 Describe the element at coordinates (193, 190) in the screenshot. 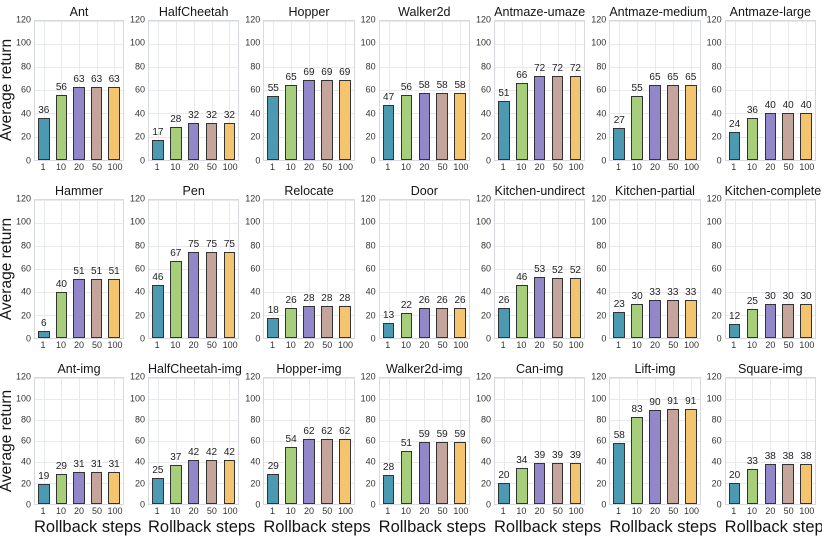

I see `subplot-title: Pen` at that location.